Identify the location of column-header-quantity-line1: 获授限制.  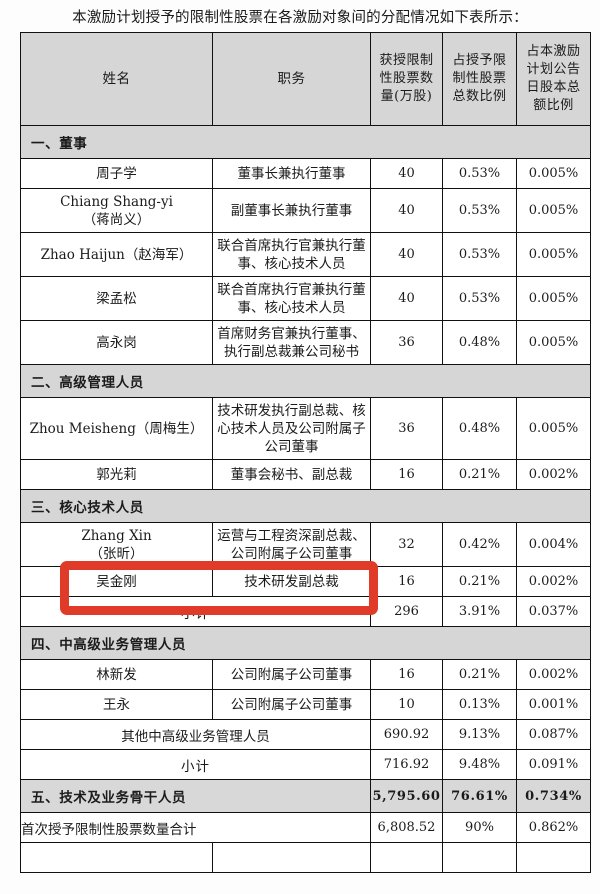
(406, 60).